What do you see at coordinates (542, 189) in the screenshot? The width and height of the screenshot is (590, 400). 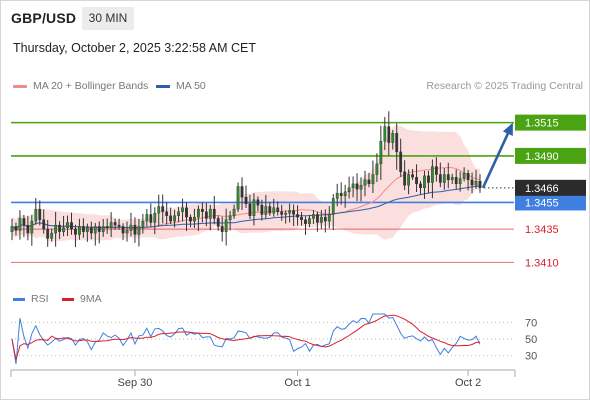 I see `price-tag-text: 1.3466` at bounding box center [542, 189].